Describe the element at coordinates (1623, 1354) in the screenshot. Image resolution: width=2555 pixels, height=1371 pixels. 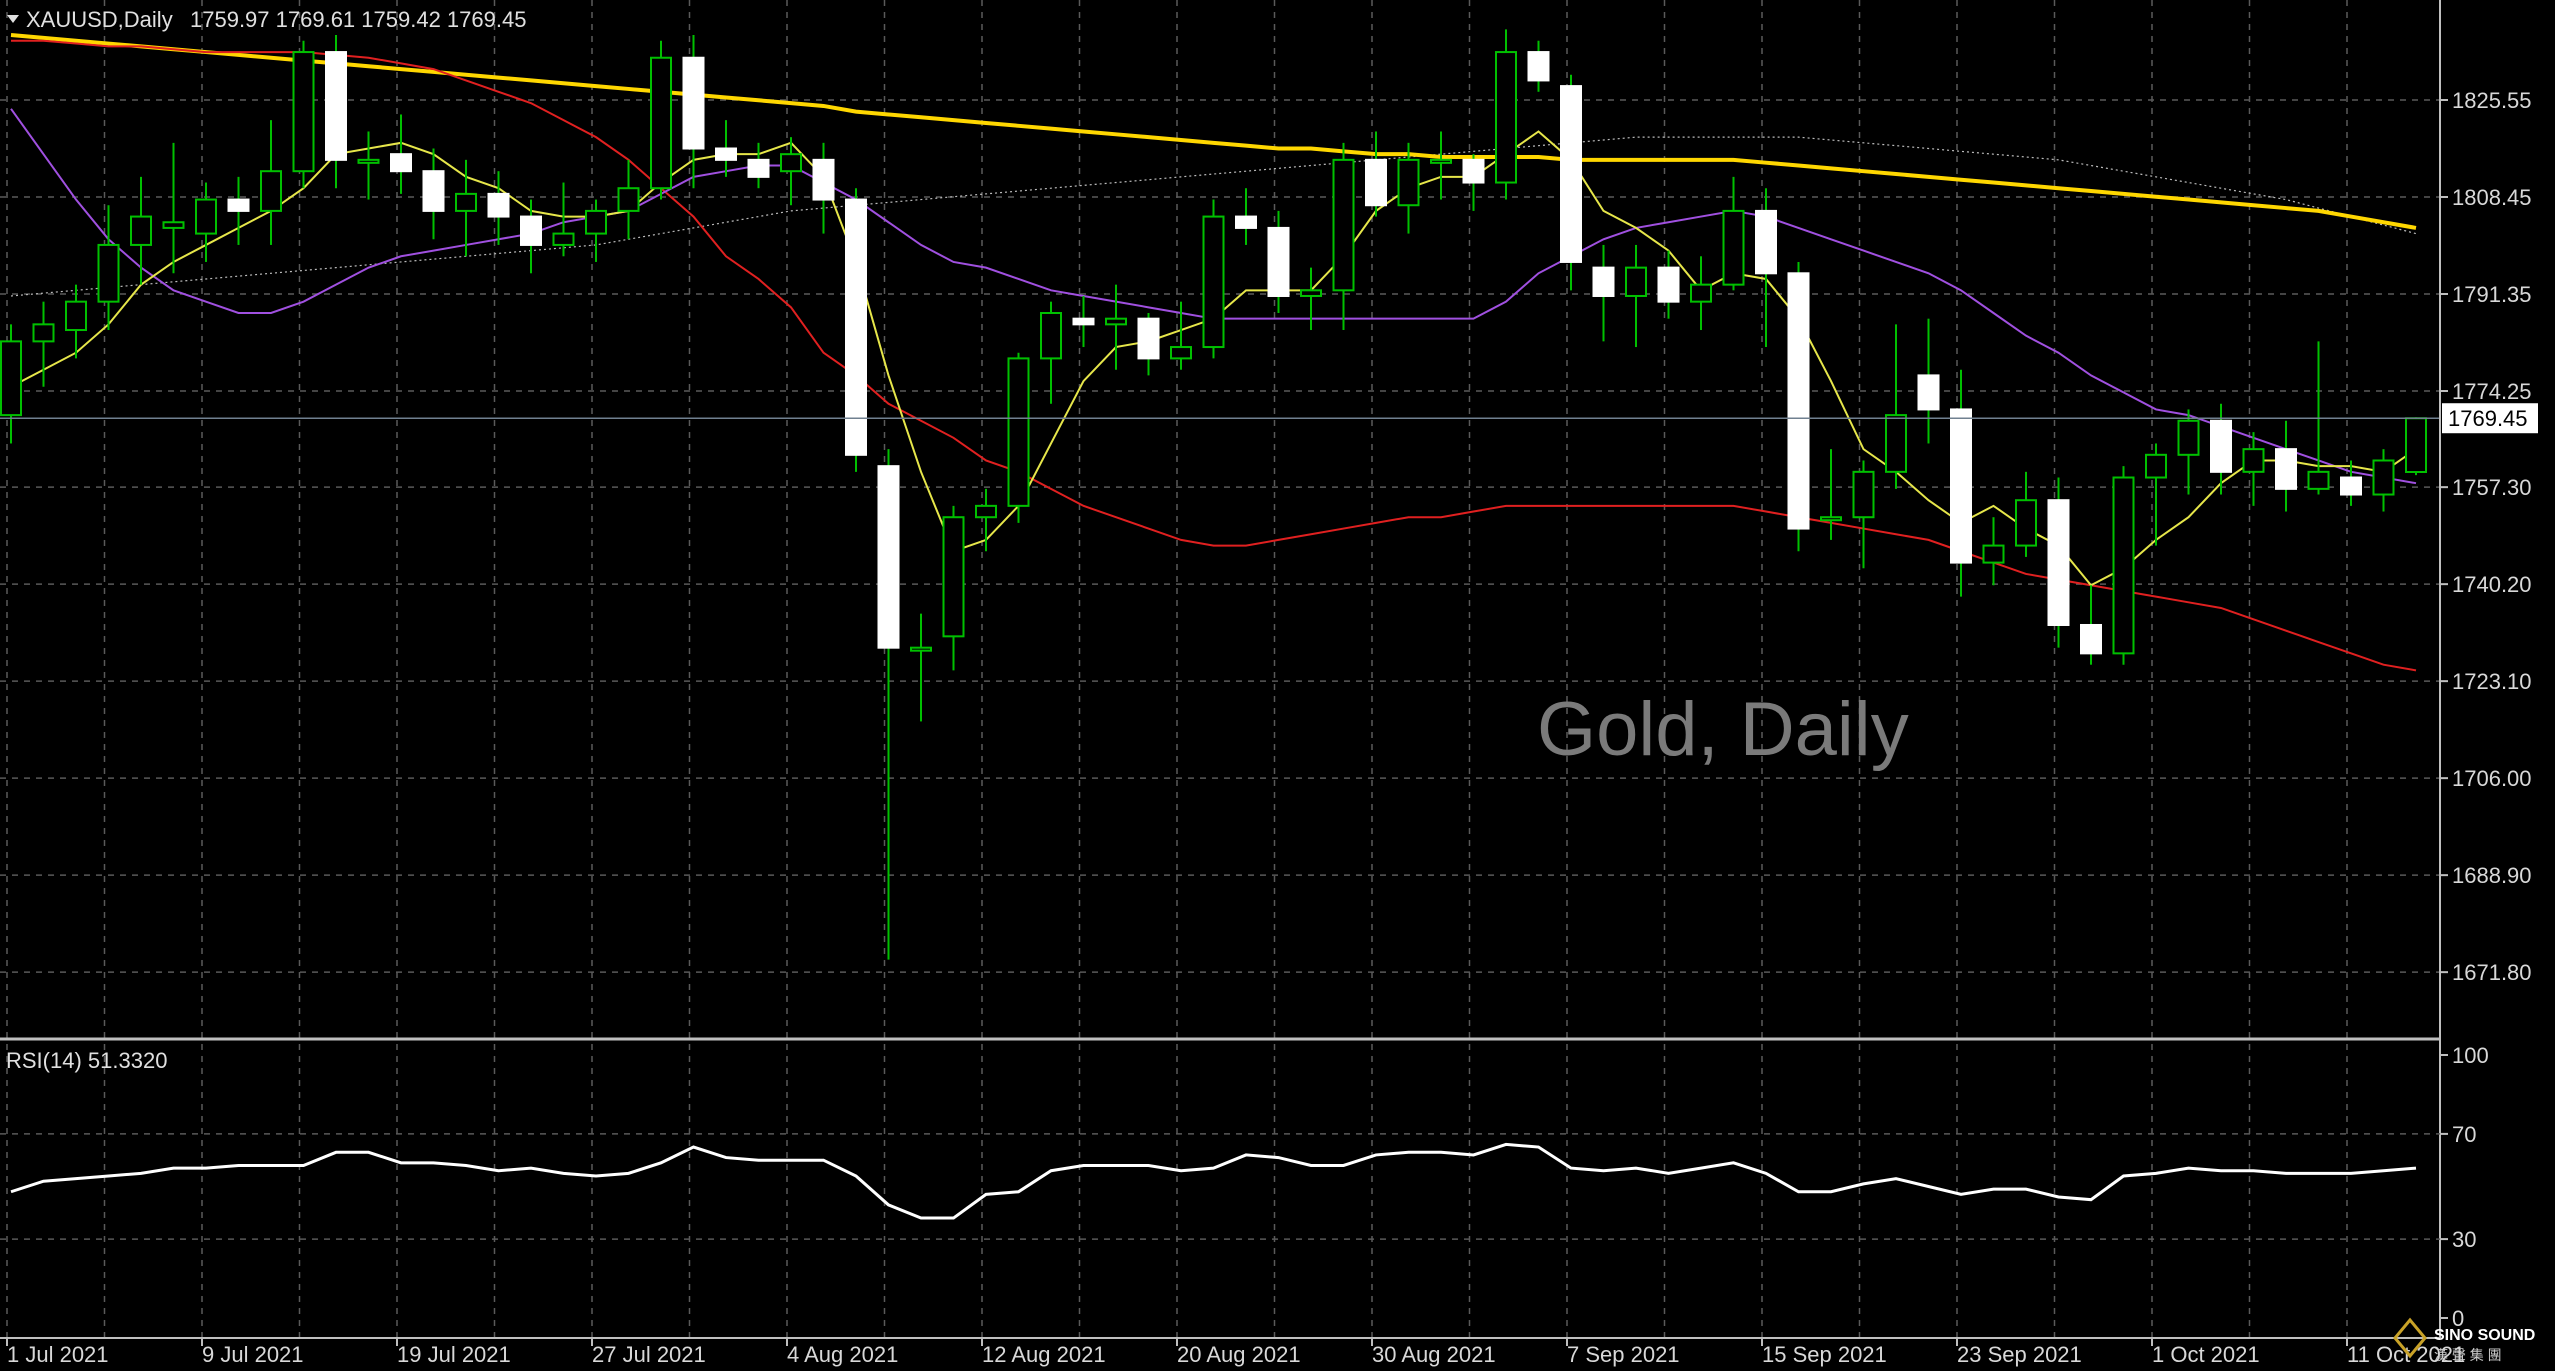
I see `date-tick-label: 7 Sep 2021` at that location.